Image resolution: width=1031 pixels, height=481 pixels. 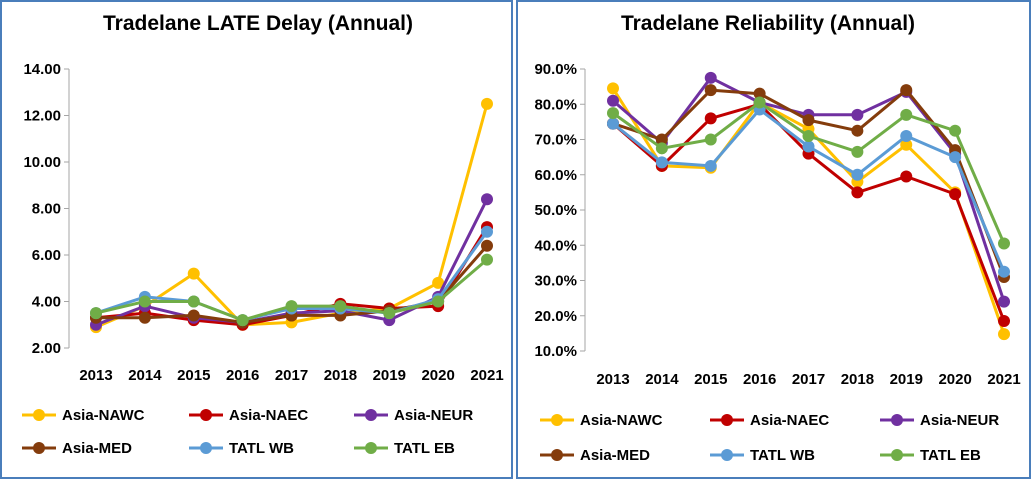 I want to click on y-tick-label: 4.00, so click(x=46, y=302).